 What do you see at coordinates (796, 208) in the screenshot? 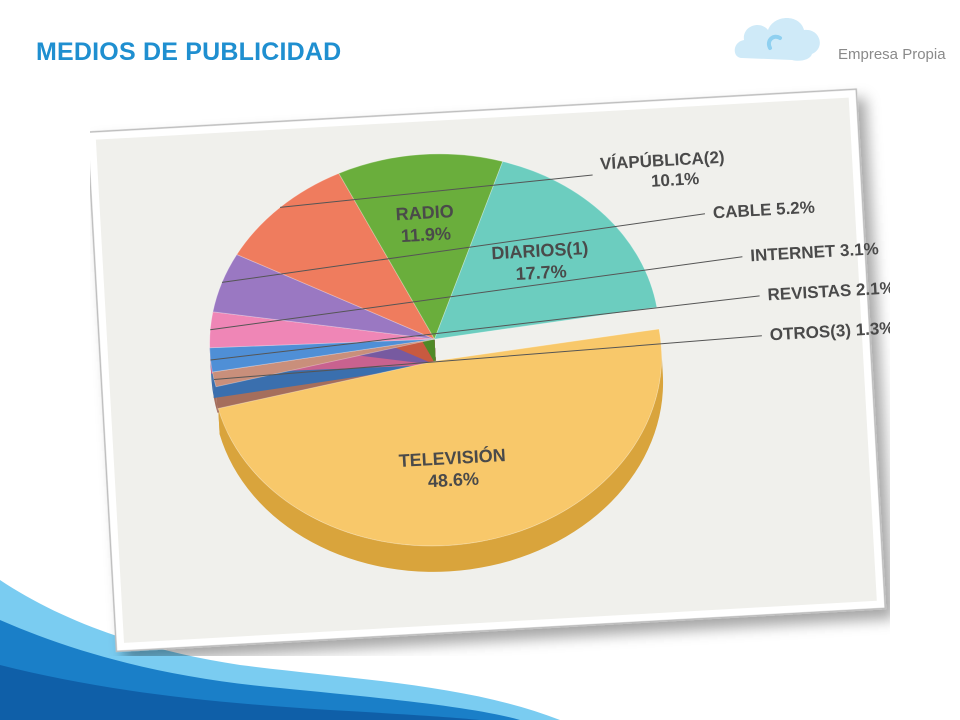
I see `slice-value-cable: 5.2%` at bounding box center [796, 208].